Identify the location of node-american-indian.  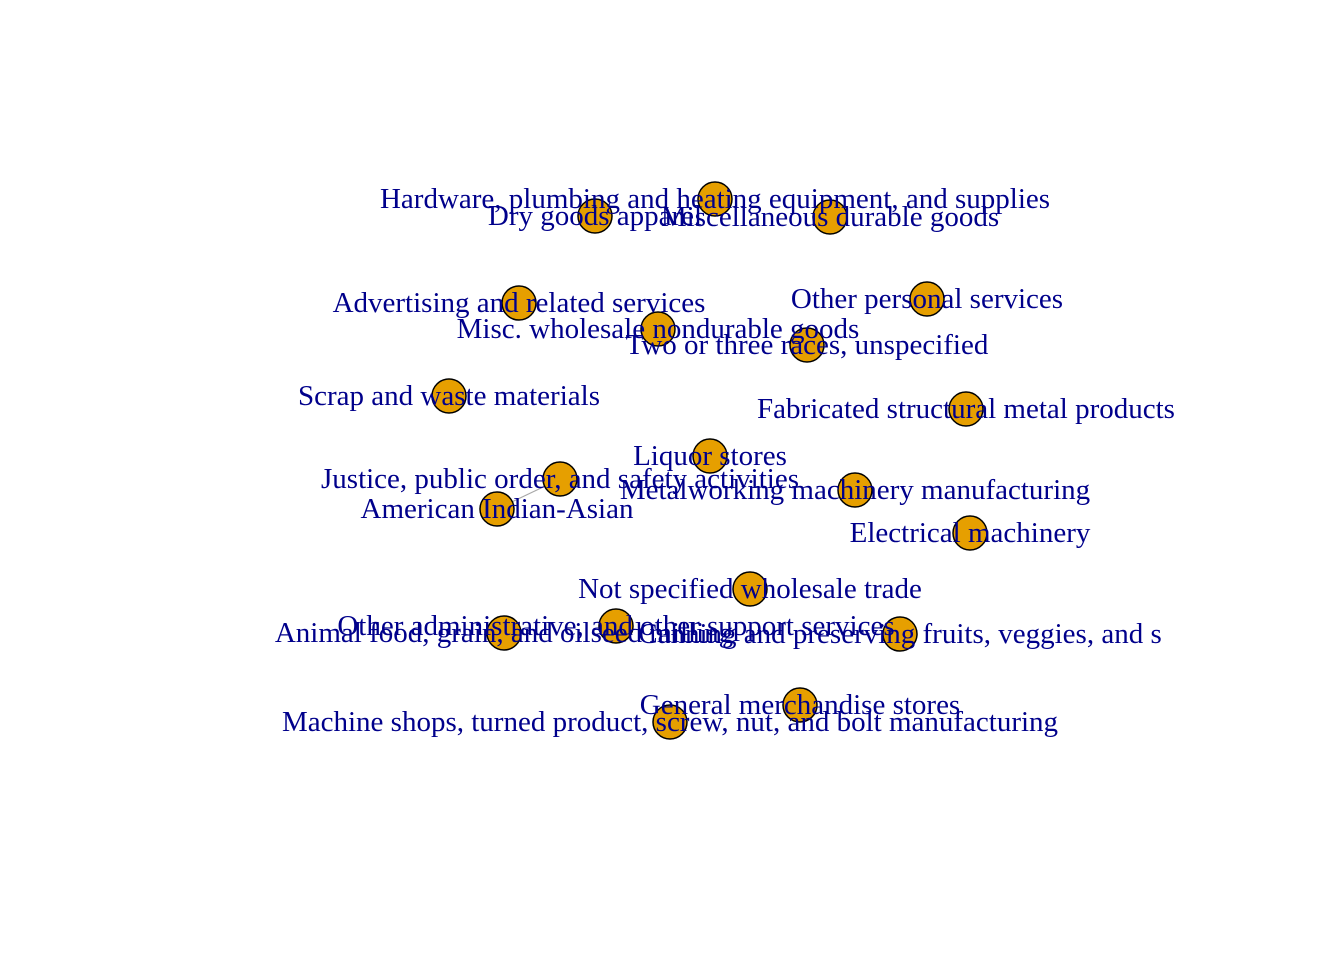
(497, 509).